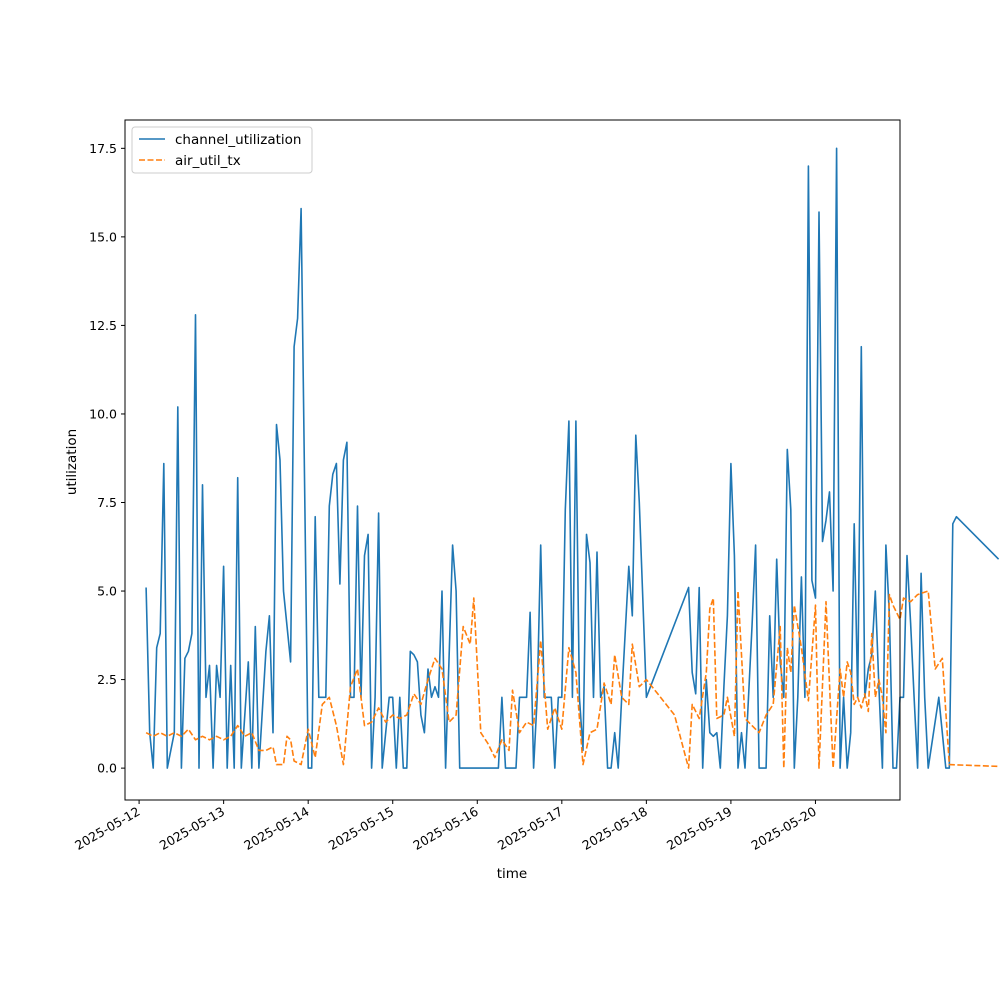 The height and width of the screenshot is (1000, 1000). Describe the element at coordinates (72, 462) in the screenshot. I see `y-axis-label: utilization` at that location.